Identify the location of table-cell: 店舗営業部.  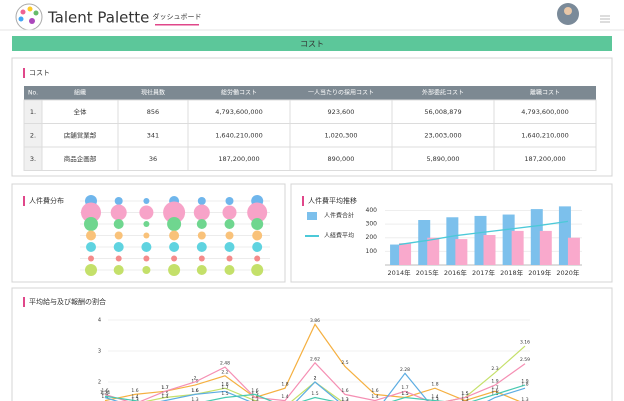
(80, 135).